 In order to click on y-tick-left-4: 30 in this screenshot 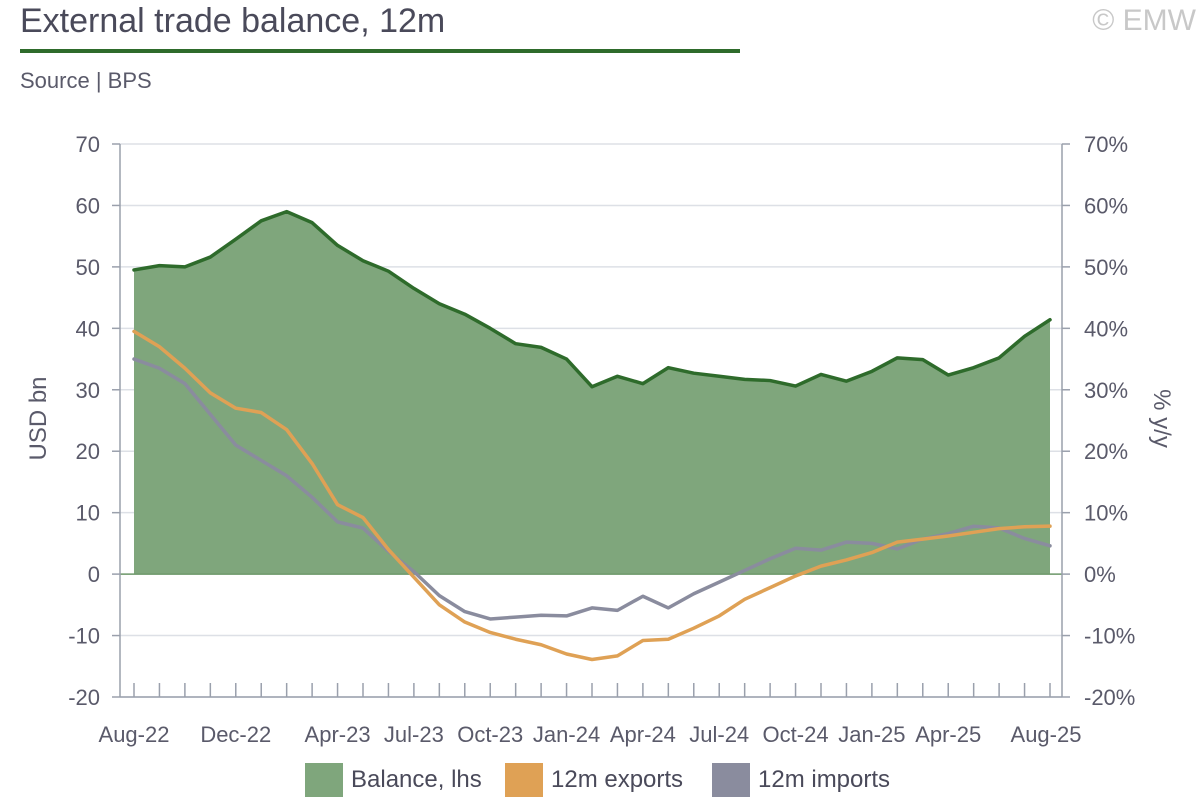, I will do `click(88, 390)`.